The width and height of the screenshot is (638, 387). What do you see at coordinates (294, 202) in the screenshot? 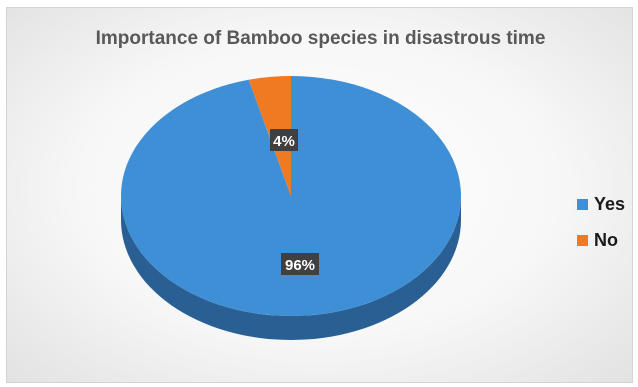
I see `pie-labels-layer: 96% 4%` at bounding box center [294, 202].